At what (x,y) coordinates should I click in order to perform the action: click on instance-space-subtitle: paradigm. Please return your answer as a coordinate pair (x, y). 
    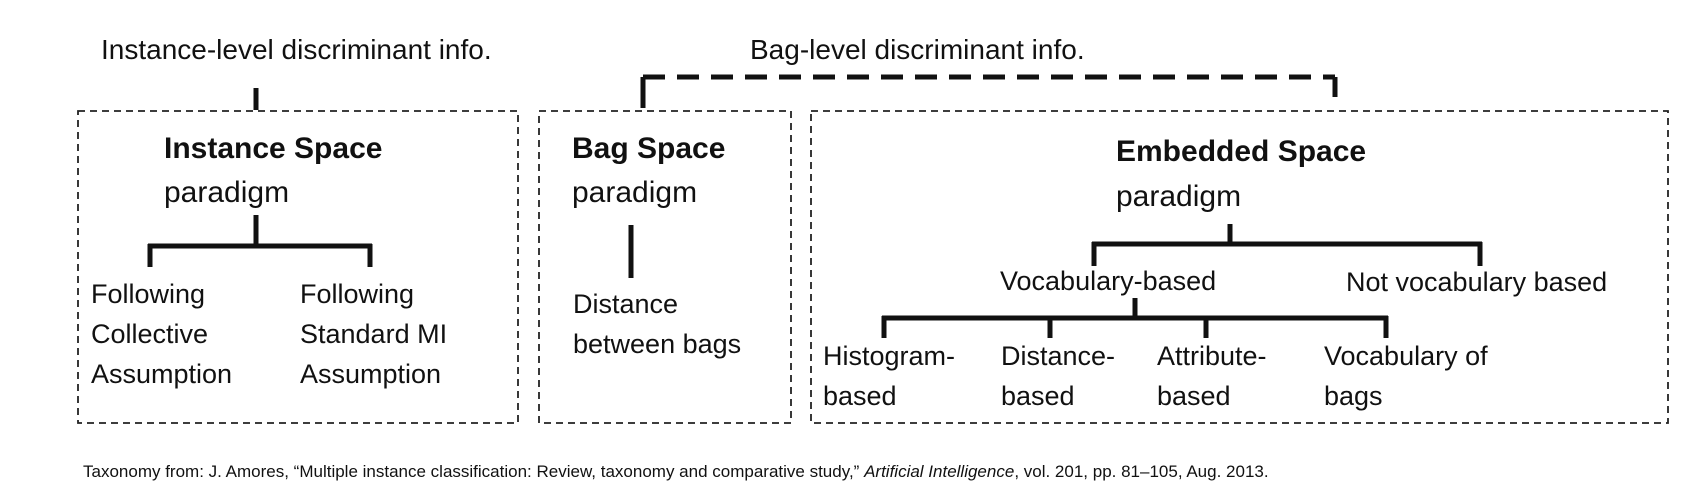
    Looking at the image, I should click on (227, 192).